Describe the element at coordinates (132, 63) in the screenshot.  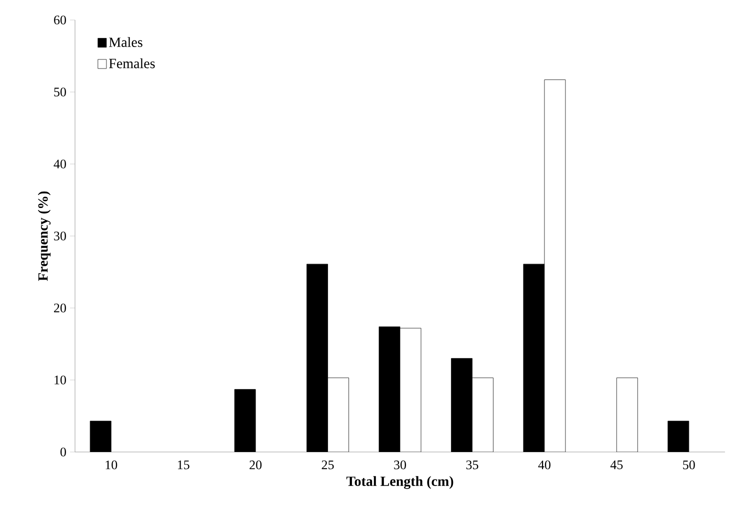
I see `legend-label: Females` at that location.